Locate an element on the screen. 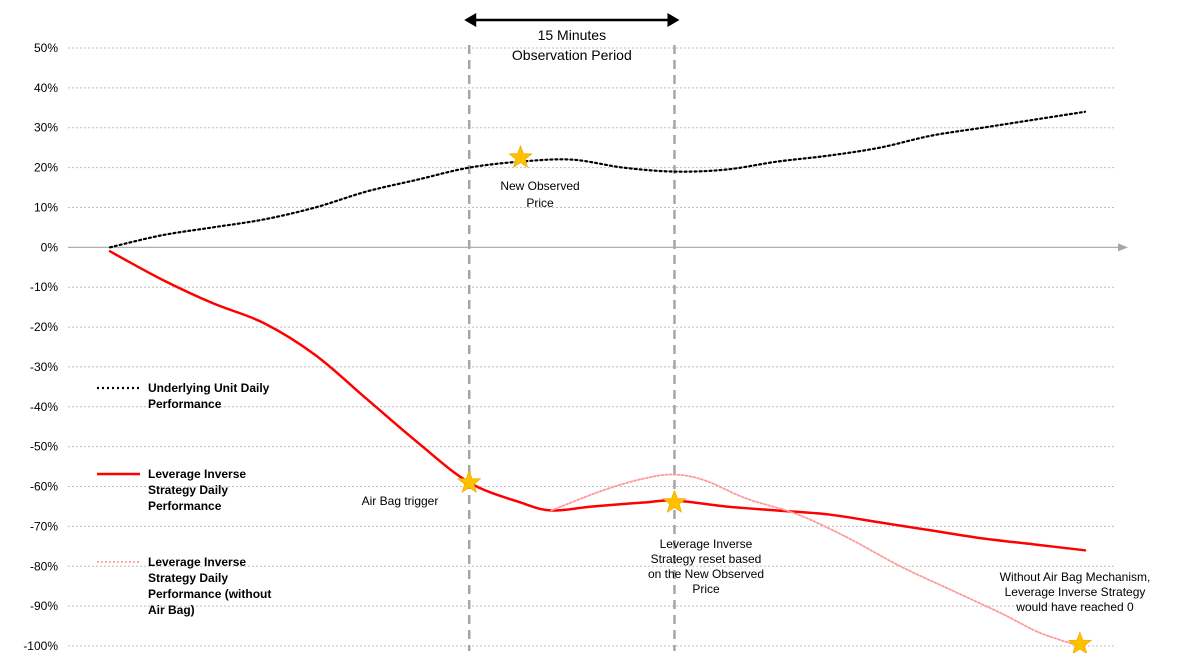  y-tick-label: -100% is located at coordinates (40, 646).